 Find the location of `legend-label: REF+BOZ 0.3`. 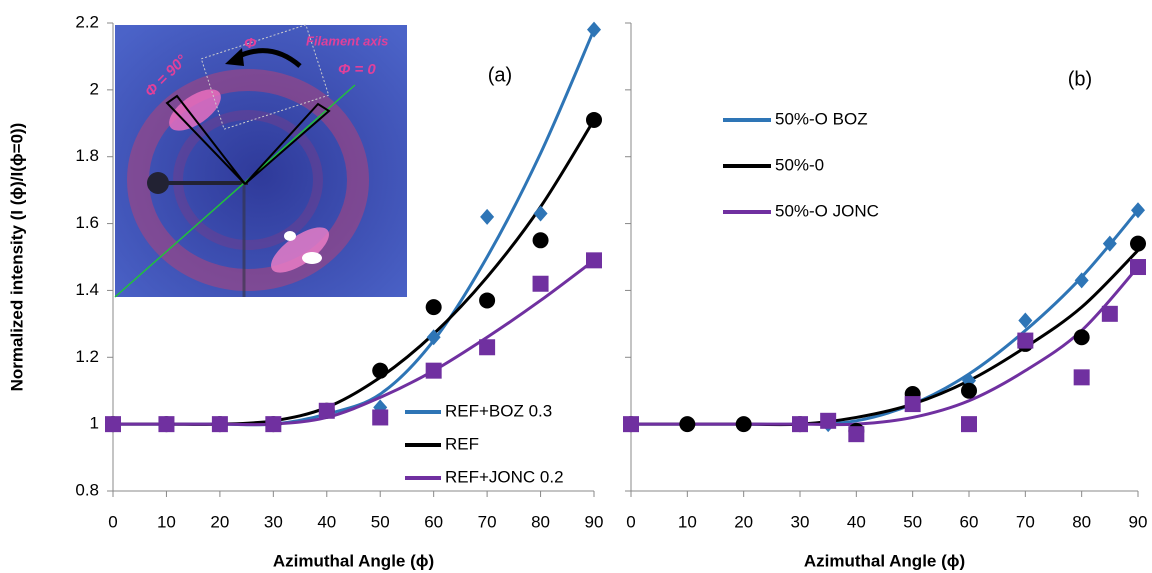

legend-label: REF+BOZ 0.3 is located at coordinates (498, 410).